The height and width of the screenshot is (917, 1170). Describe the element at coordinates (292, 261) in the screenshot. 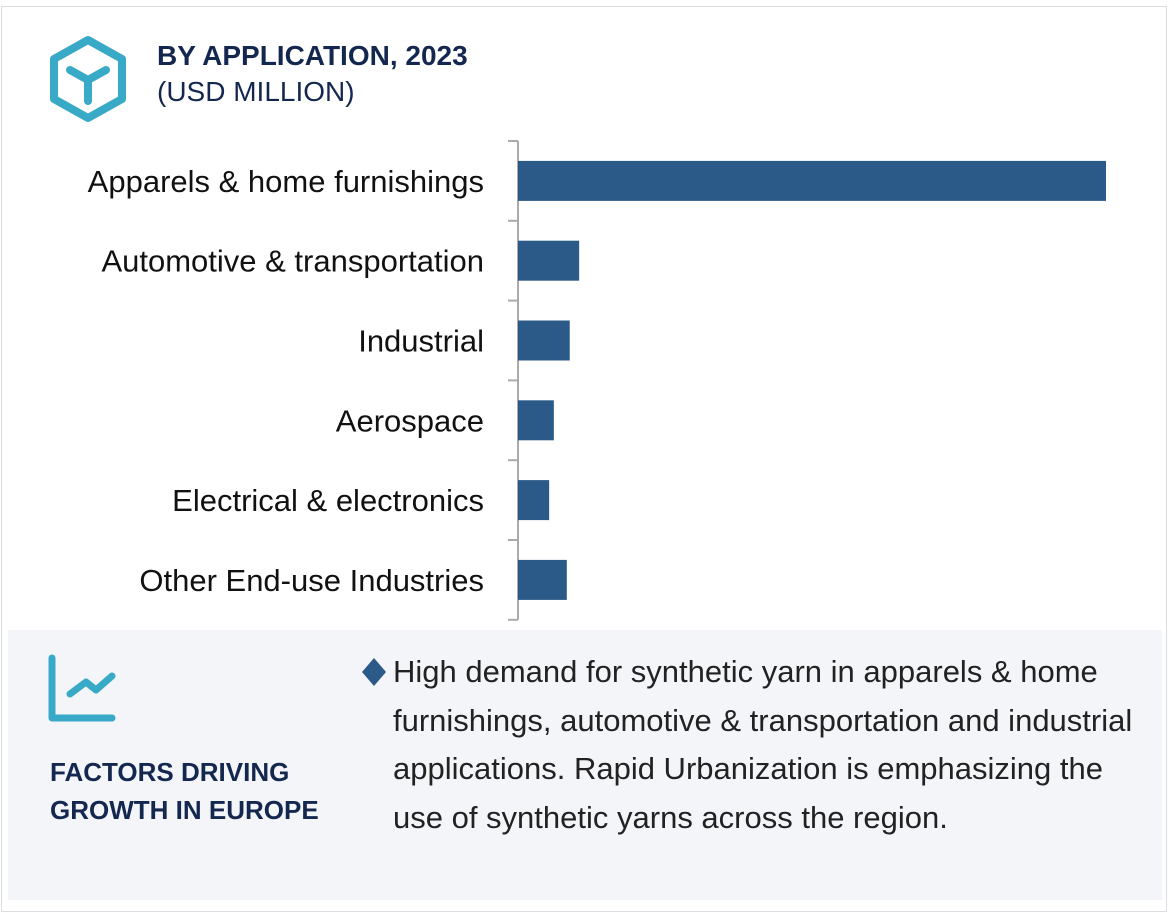

I see `category-label: Automotive & transportation` at that location.